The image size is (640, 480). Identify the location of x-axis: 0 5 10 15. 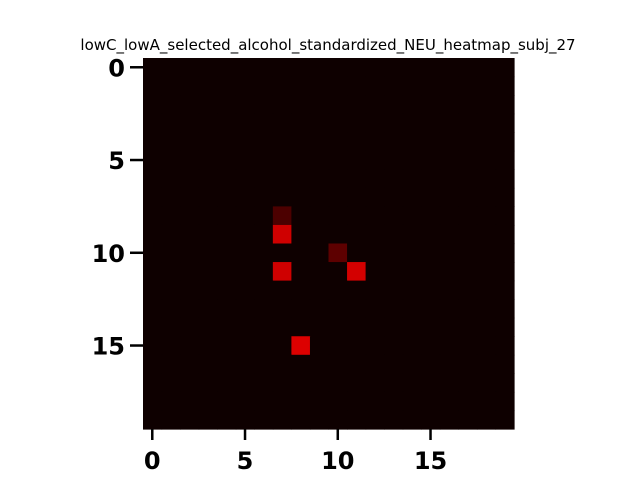
(295, 452).